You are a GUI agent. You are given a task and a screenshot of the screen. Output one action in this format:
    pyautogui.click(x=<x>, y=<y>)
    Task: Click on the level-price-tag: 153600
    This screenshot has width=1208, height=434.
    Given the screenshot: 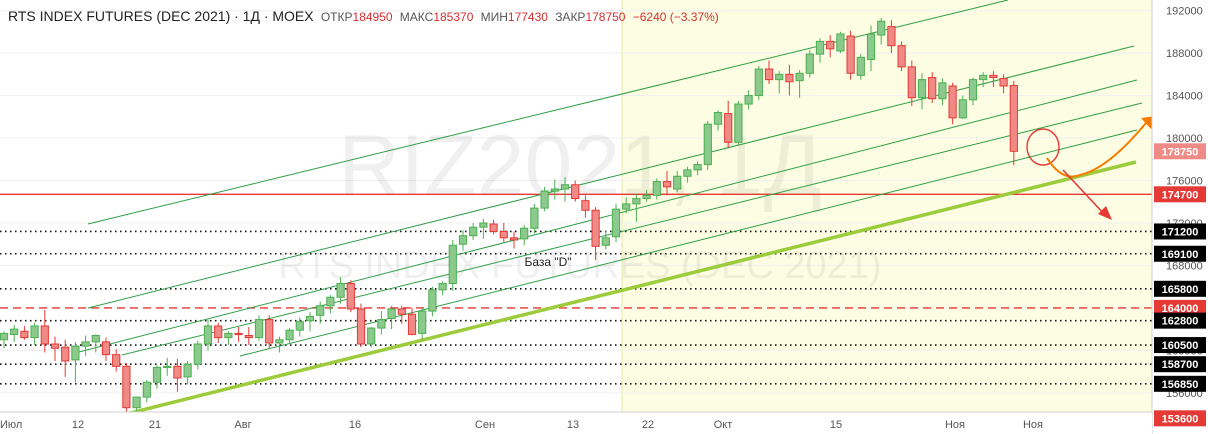 What is the action you would take?
    pyautogui.click(x=1180, y=419)
    